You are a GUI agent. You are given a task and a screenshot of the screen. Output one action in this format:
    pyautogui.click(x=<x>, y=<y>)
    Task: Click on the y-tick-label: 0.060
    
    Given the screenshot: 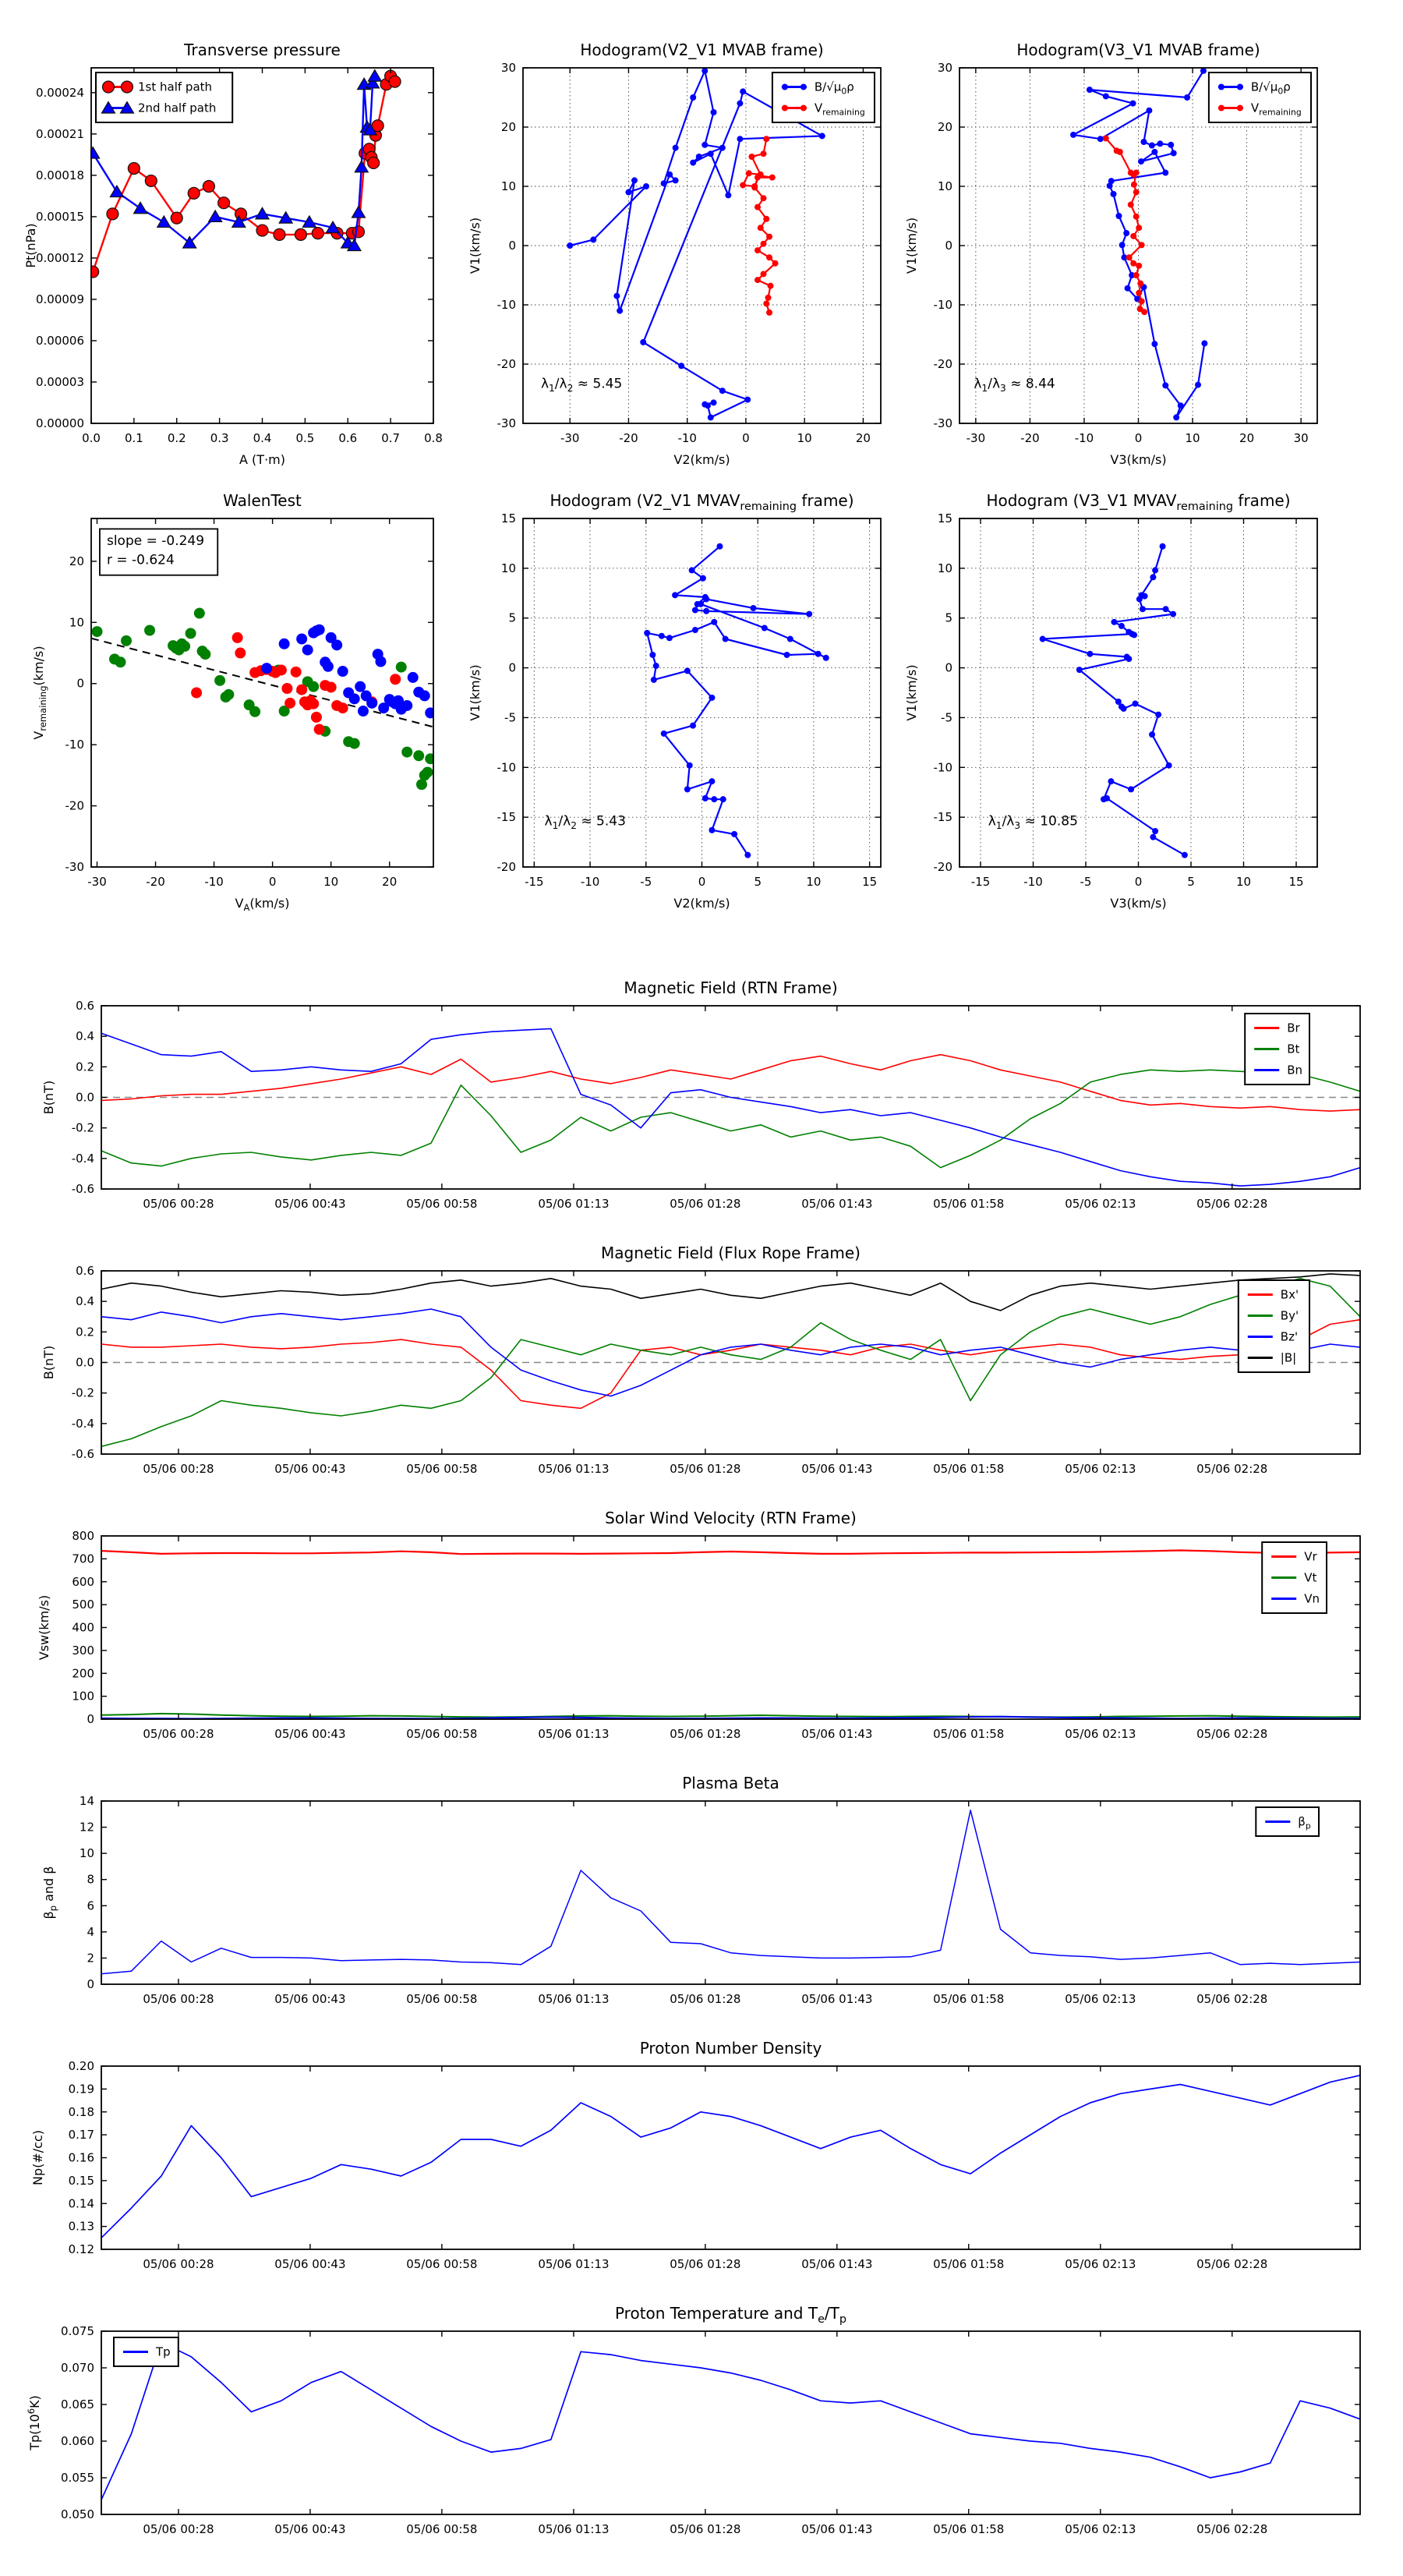 What is the action you would take?
    pyautogui.click(x=77, y=2441)
    